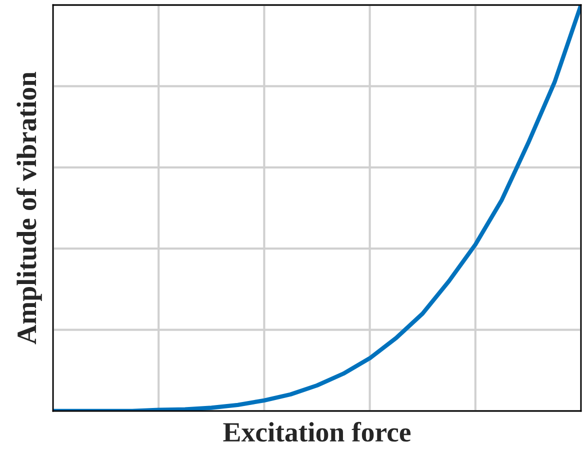  Describe the element at coordinates (29, 208) in the screenshot. I see `y-axis-title: Amplitude of vibration` at that location.